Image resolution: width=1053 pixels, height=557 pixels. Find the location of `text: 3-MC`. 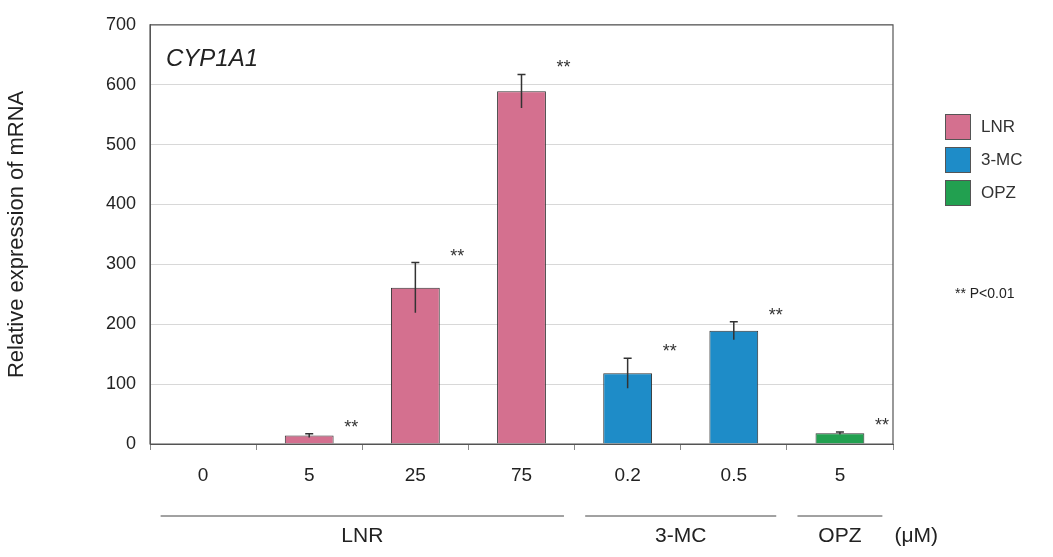

text: 3-MC is located at coordinates (681, 534).